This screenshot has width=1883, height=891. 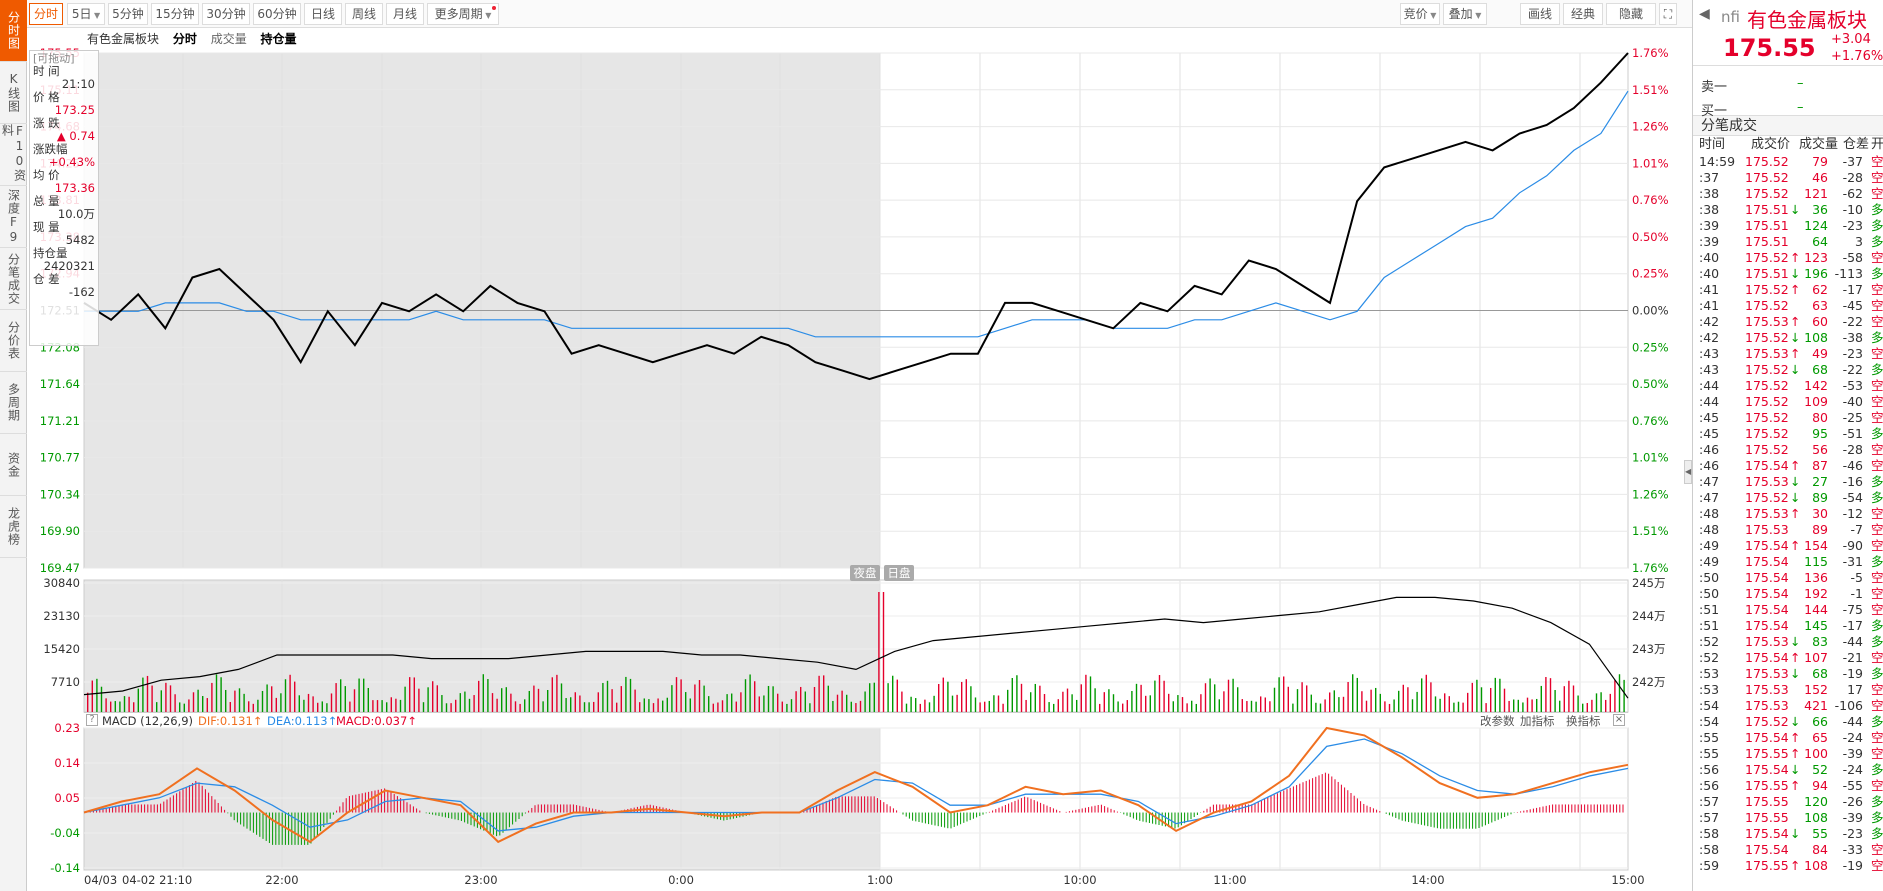 What do you see at coordinates (1540, 14) in the screenshot?
I see `tool-button-2: 画线` at bounding box center [1540, 14].